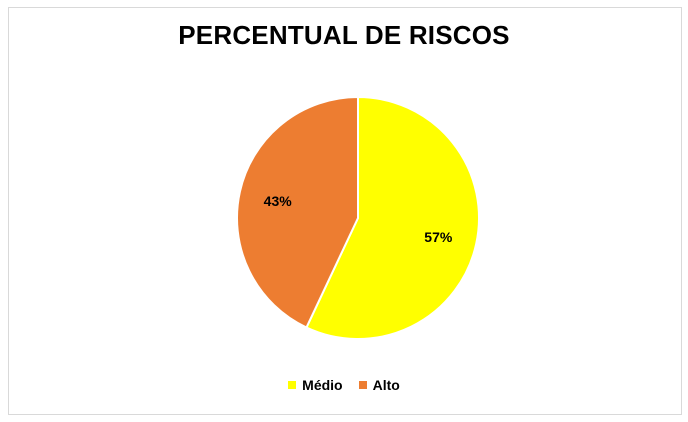 The image size is (688, 422). I want to click on pie-slice-alto, so click(297, 212).